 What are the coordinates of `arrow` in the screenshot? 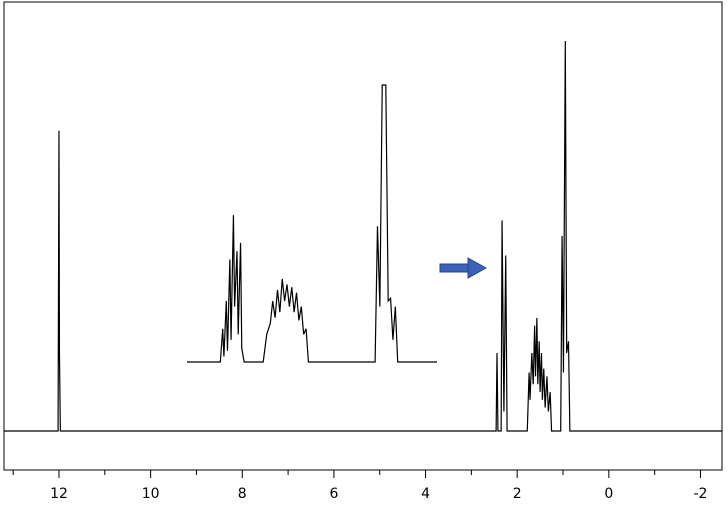 It's located at (463, 268).